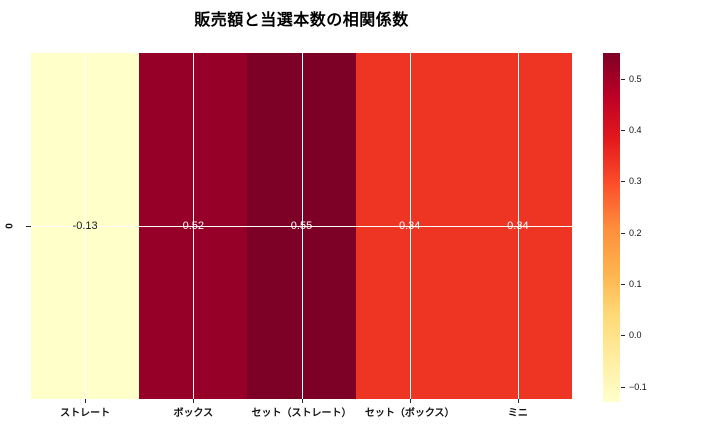  Describe the element at coordinates (301, 20) in the screenshot. I see `chart-title: 販売額と当選本数の相関係数` at that location.